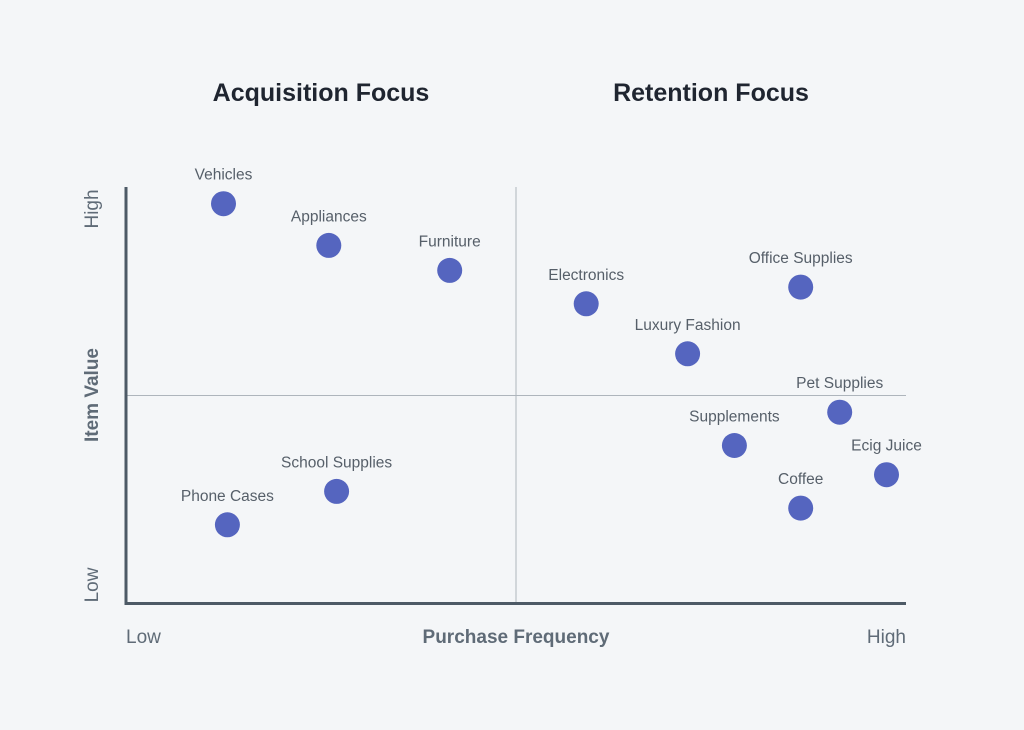 Image resolution: width=1024 pixels, height=730 pixels. I want to click on data-label-office-supplies: Office Supplies, so click(801, 258).